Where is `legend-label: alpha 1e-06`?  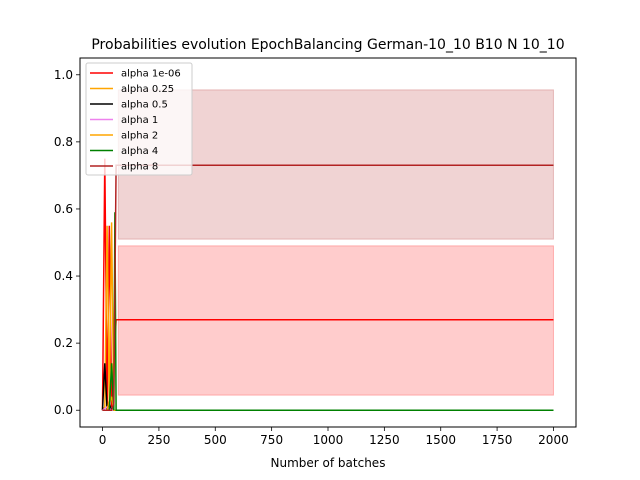
legend-label: alpha 1e-06 is located at coordinates (151, 74).